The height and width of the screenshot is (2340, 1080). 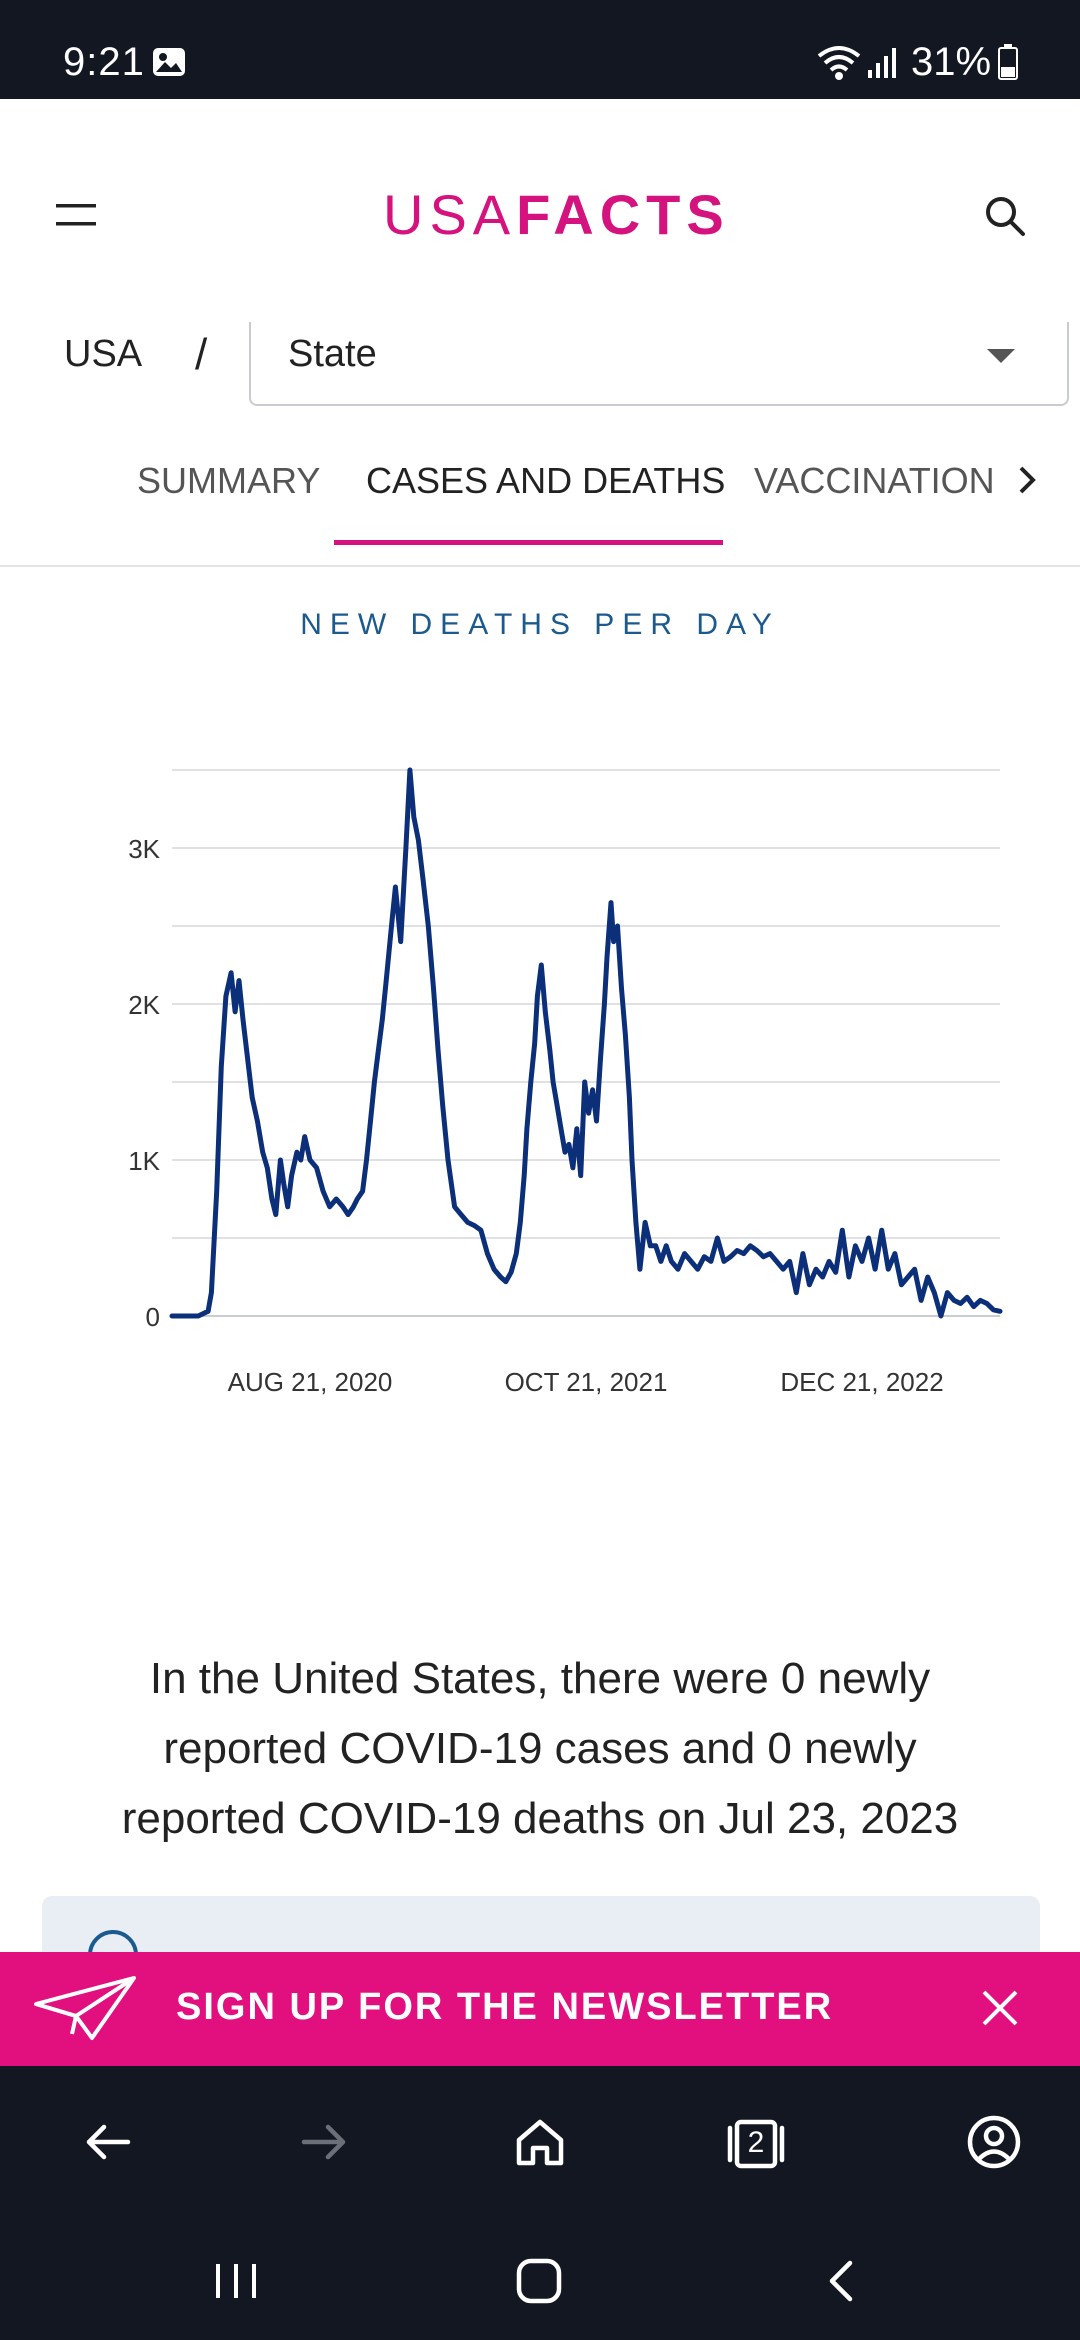 I want to click on wifi-icon, so click(x=839, y=63).